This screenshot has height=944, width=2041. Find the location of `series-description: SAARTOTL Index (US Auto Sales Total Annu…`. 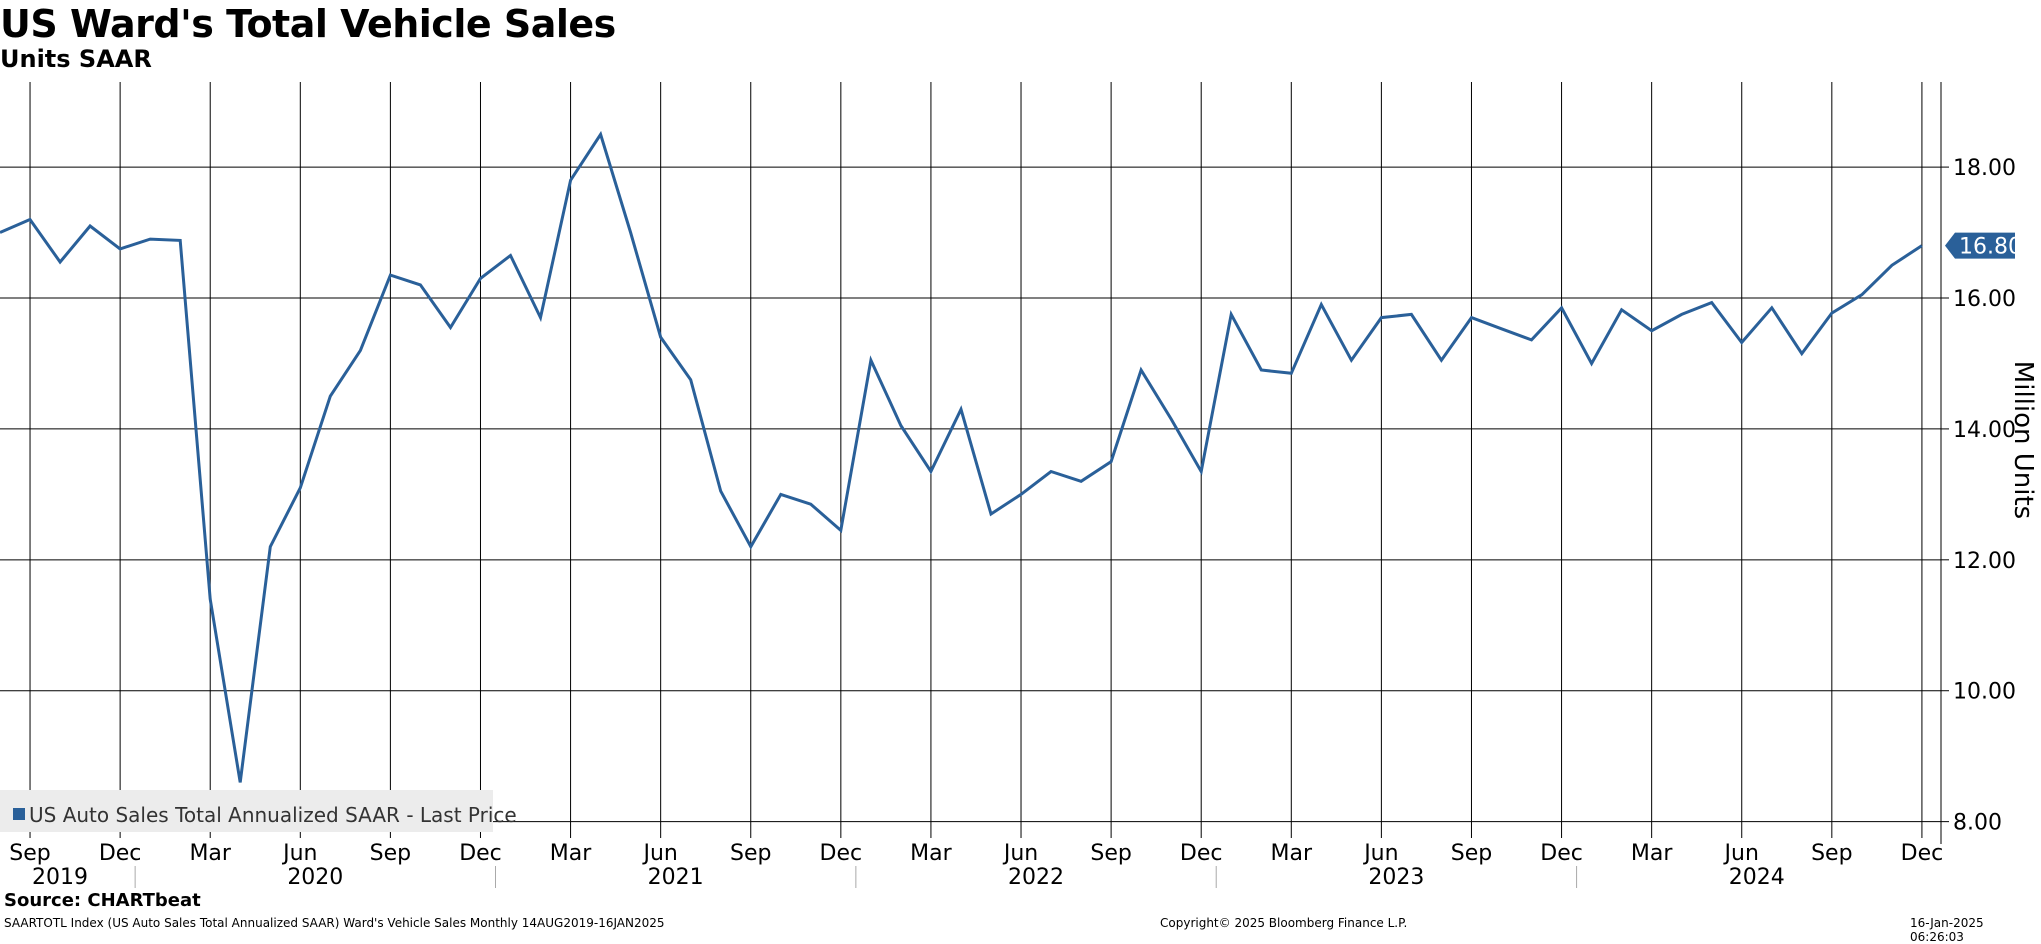

series-description: SAARTOTL Index (US Auto Sales Total Annu… is located at coordinates (334, 923).